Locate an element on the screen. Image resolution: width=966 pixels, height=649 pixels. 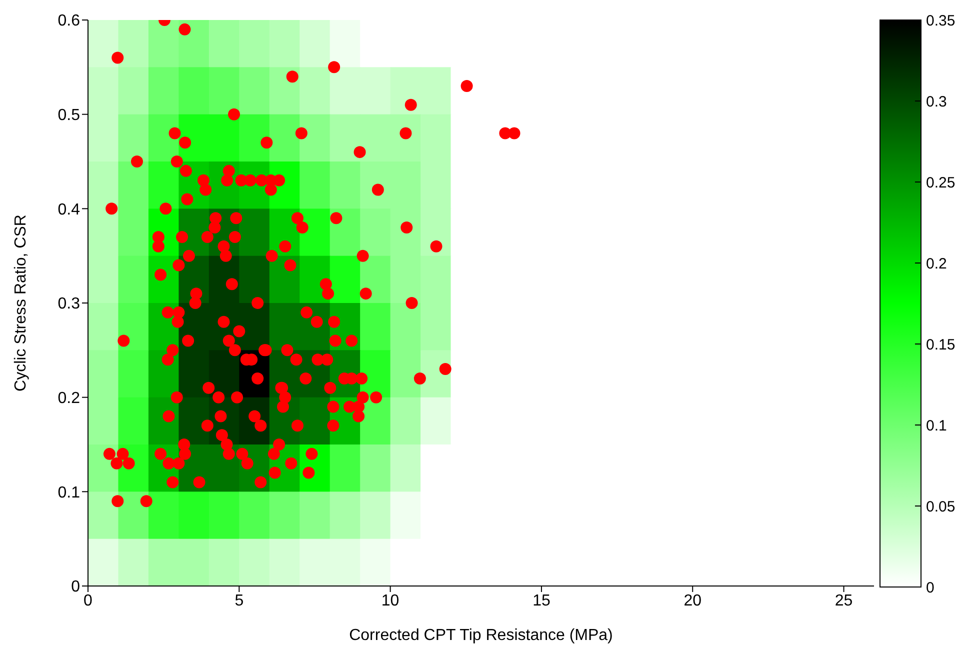
color-bar-label: 0.1 is located at coordinates (936, 425).